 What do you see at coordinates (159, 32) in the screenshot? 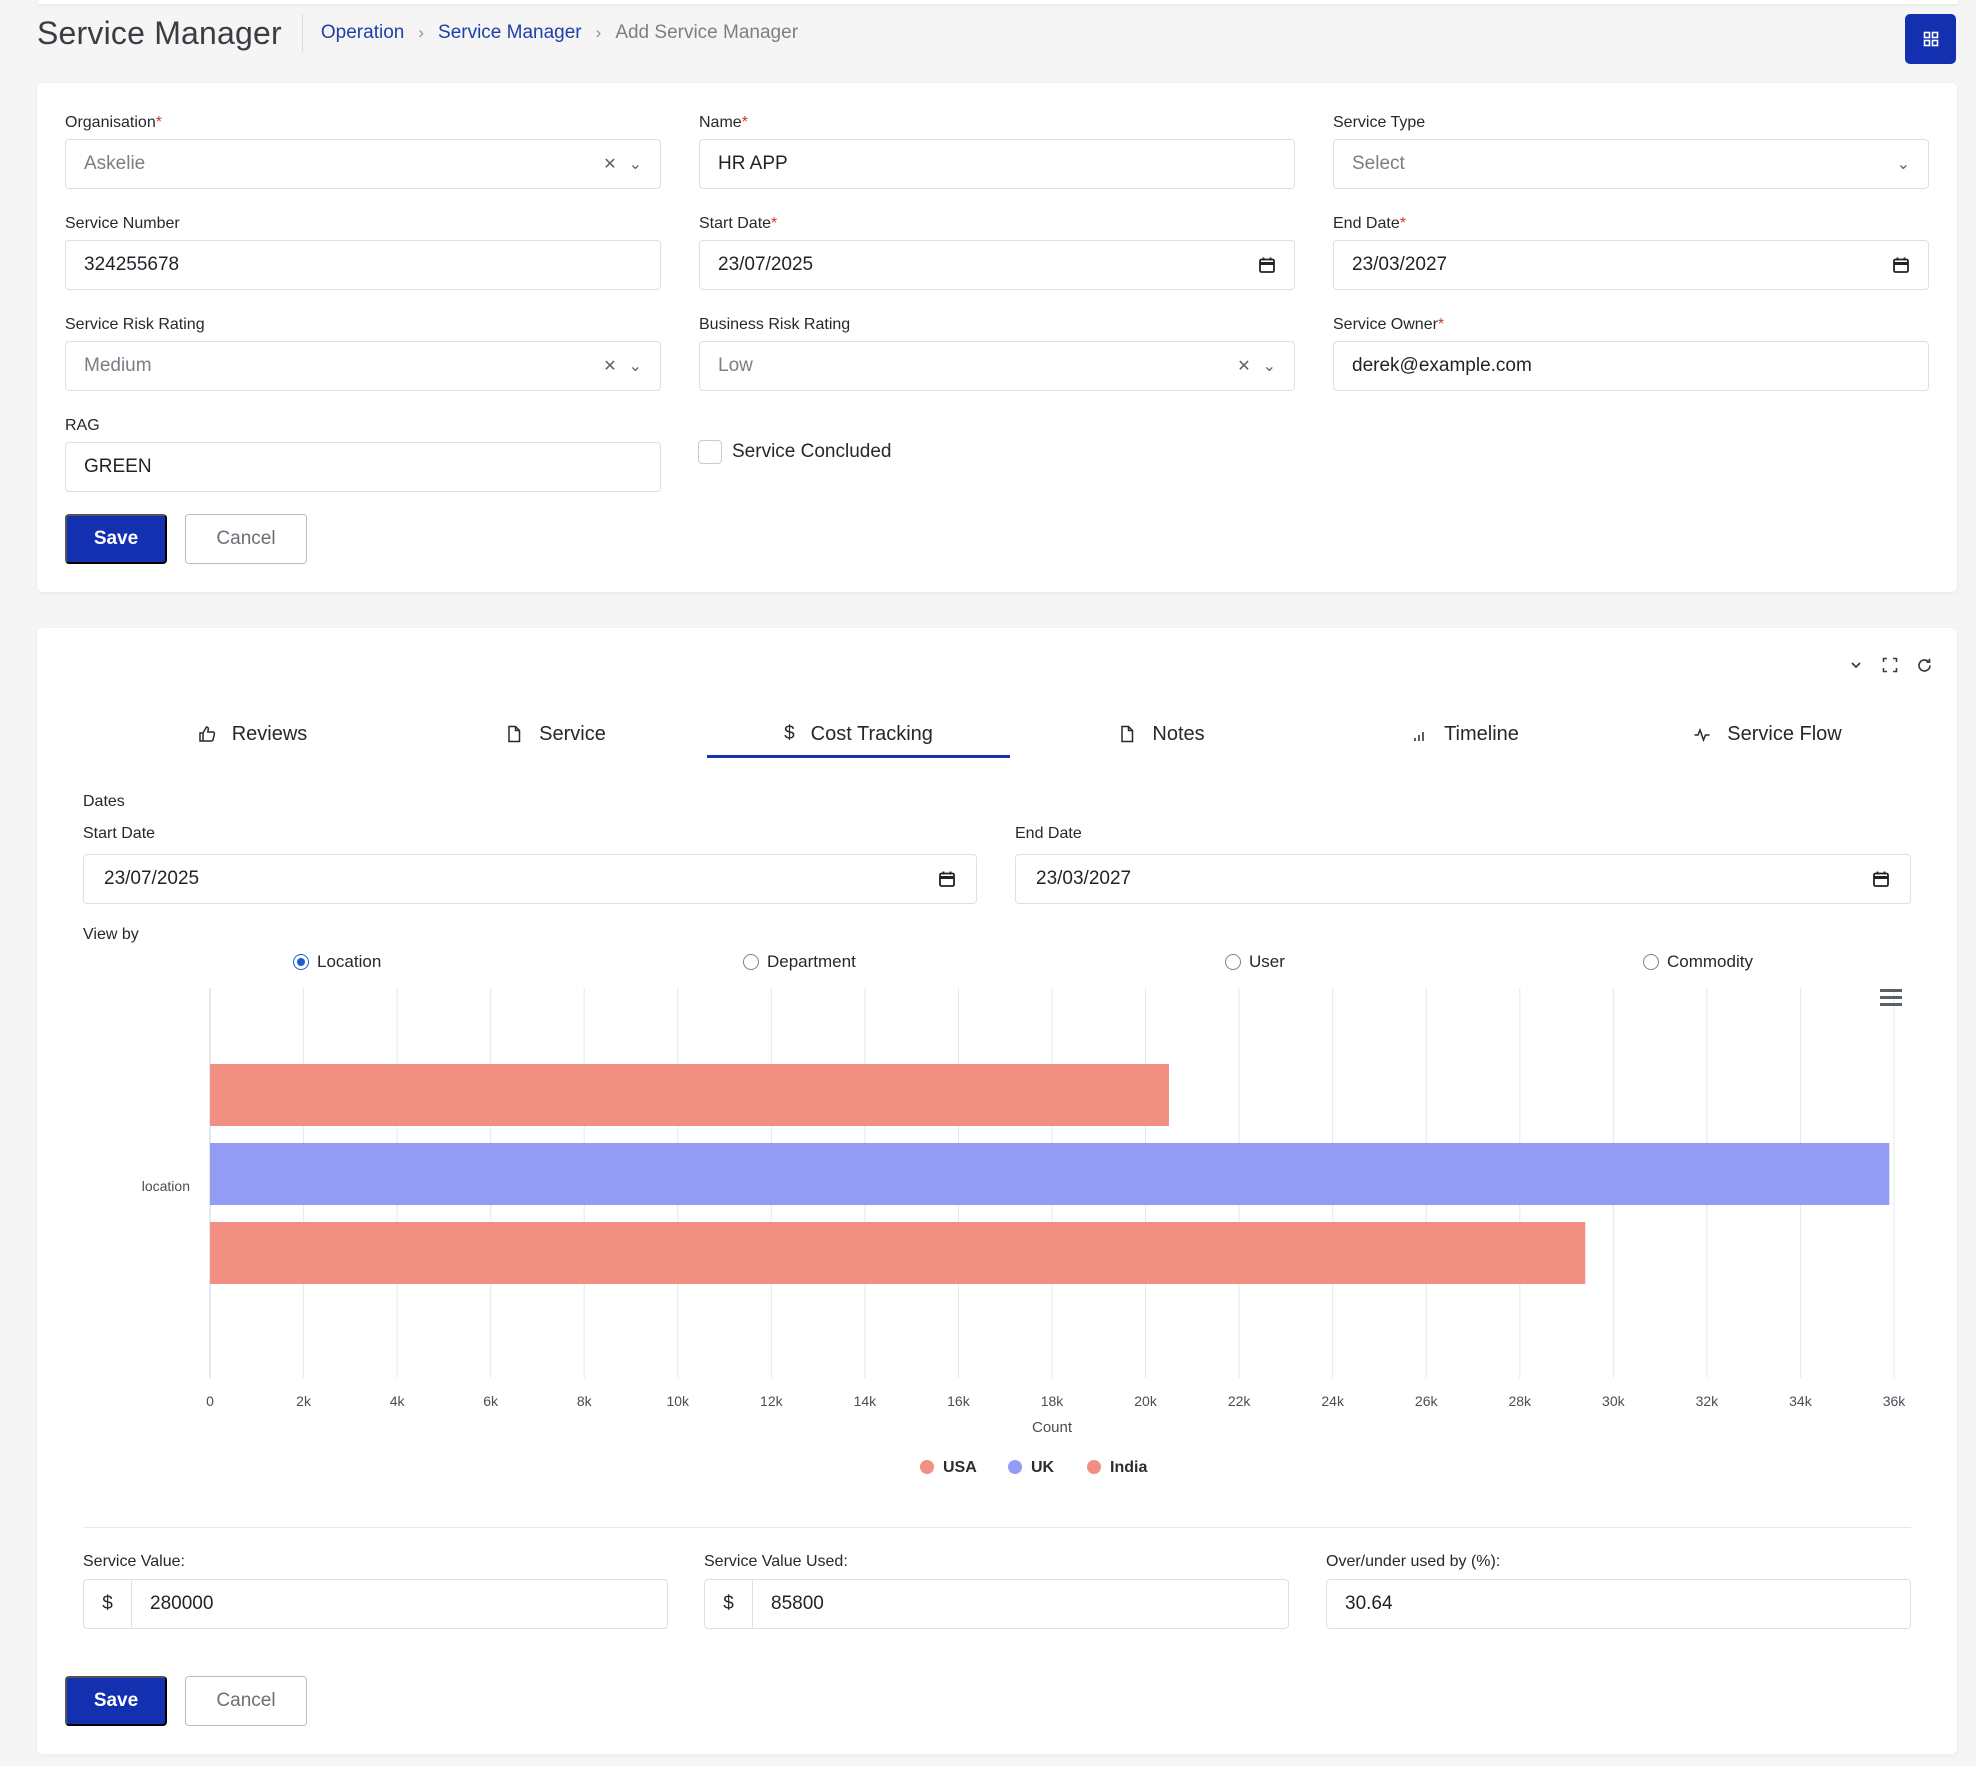
I see `page-title: Service Manager` at bounding box center [159, 32].